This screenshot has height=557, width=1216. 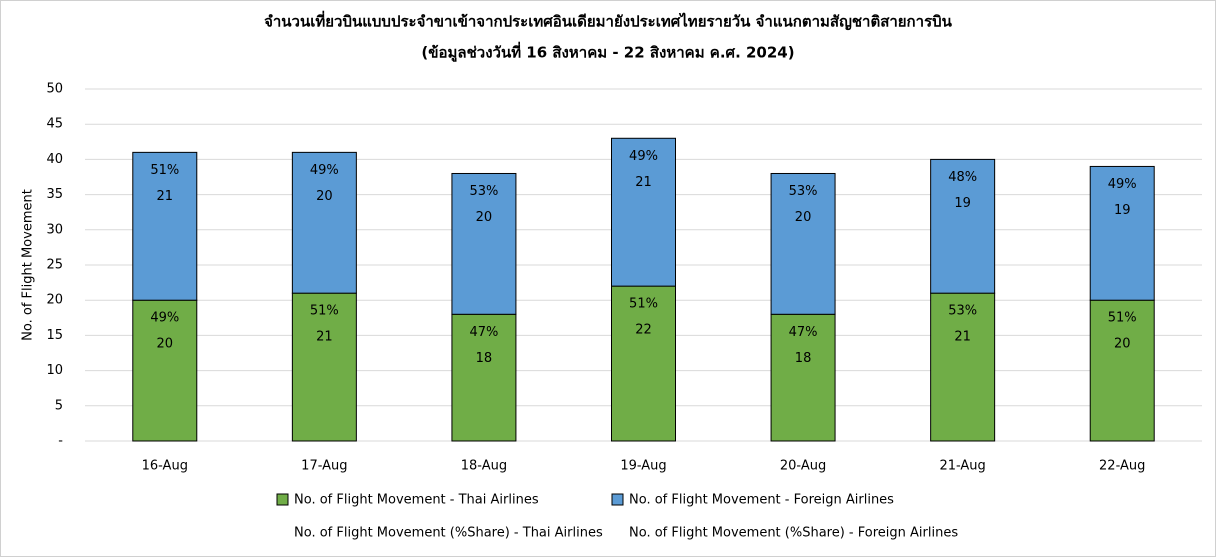 What do you see at coordinates (54, 89) in the screenshot?
I see `y-tick-label: 50` at bounding box center [54, 89].